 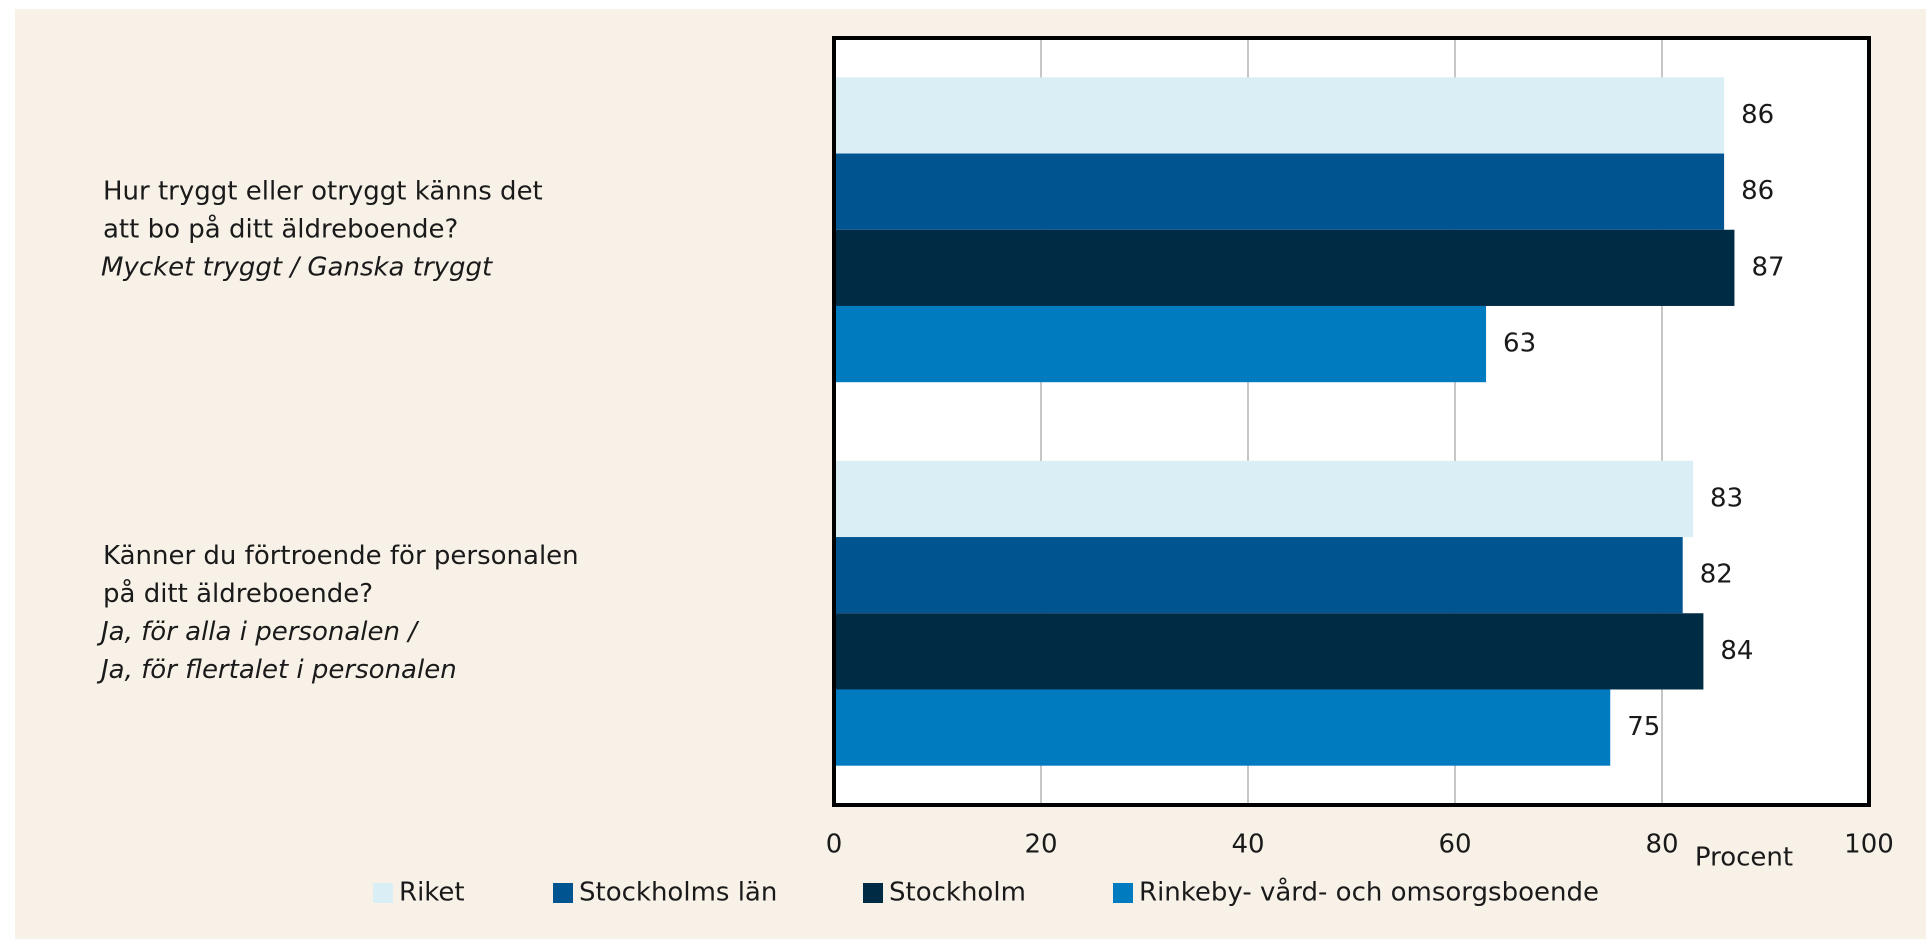 I want to click on x-tick-label: 100, so click(x=1869, y=845).